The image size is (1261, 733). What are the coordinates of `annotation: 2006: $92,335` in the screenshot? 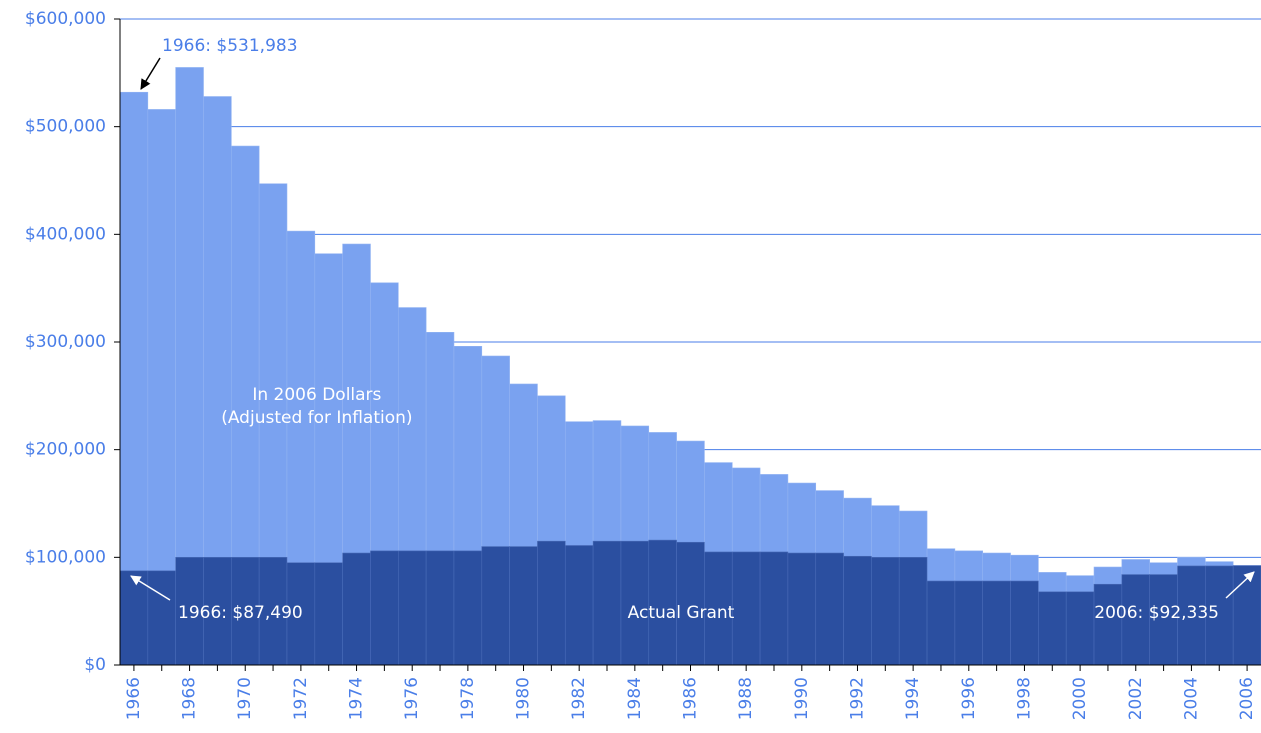 It's located at (1156, 613).